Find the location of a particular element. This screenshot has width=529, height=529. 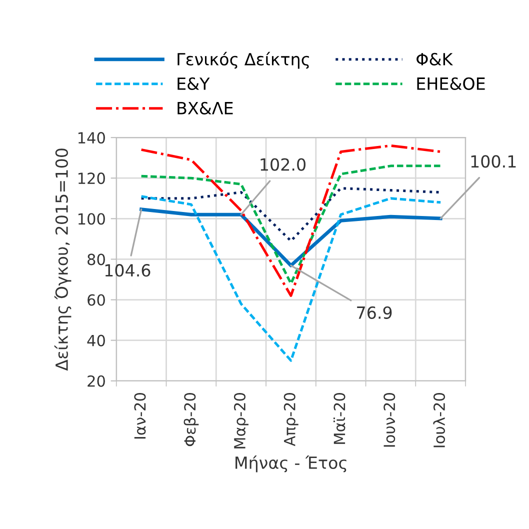

x-axis-title: Μήνας - Έτος is located at coordinates (291, 463).